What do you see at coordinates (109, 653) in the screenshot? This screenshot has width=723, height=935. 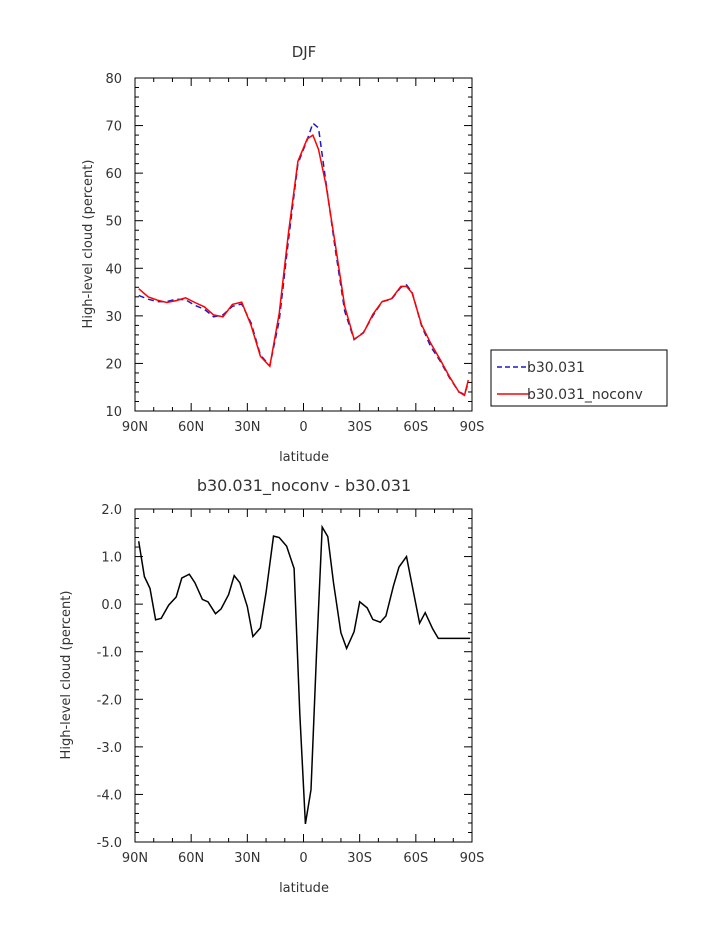 I see `y-tick-label: -1.0` at bounding box center [109, 653].